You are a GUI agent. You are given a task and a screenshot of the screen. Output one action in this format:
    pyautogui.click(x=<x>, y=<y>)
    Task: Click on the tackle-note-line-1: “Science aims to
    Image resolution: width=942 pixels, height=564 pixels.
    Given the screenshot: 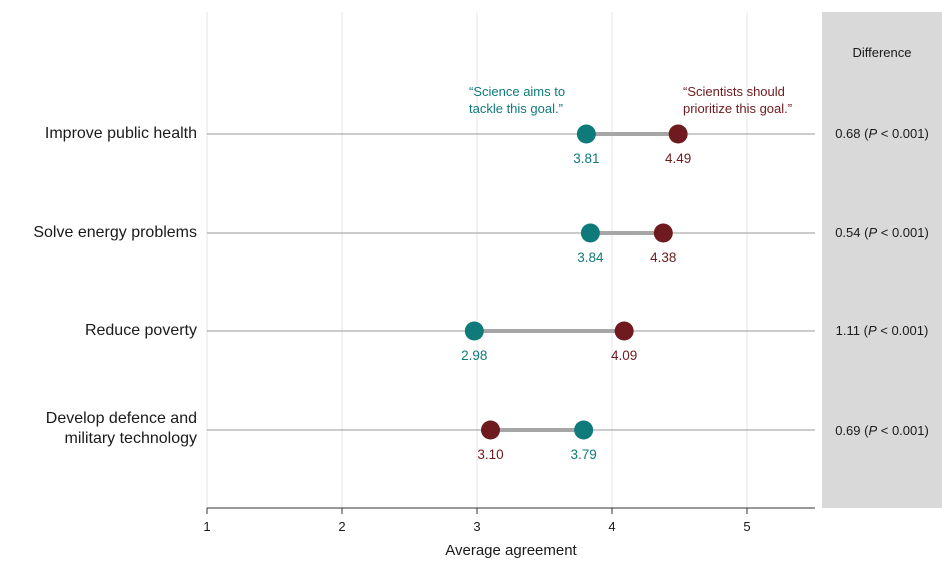 What is the action you would take?
    pyautogui.click(x=517, y=91)
    